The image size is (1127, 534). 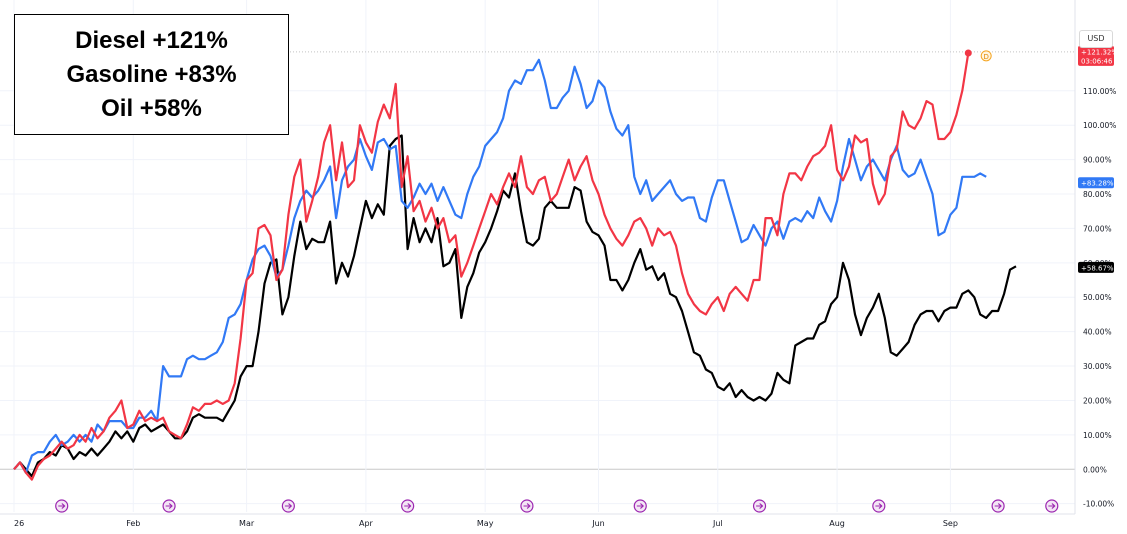 I want to click on x-tick-label: Aug, so click(x=837, y=523).